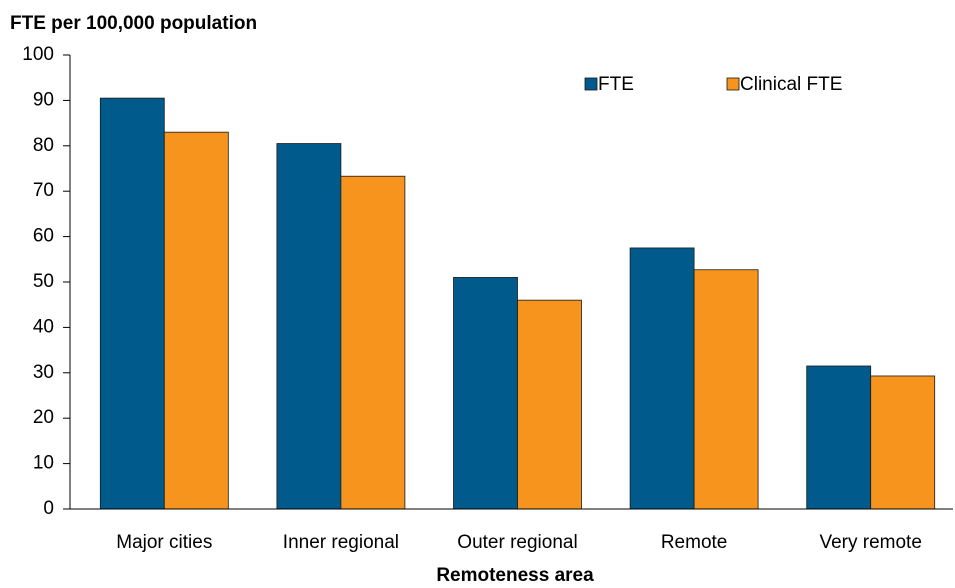 The width and height of the screenshot is (955, 588). I want to click on x-tick-label: Very remote, so click(870, 542).